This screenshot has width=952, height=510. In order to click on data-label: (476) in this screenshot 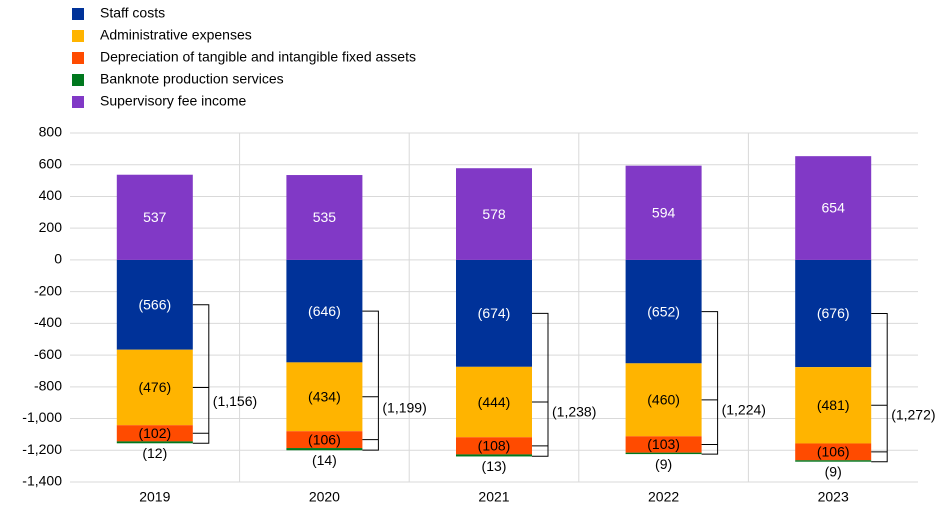, I will do `click(154, 387)`.